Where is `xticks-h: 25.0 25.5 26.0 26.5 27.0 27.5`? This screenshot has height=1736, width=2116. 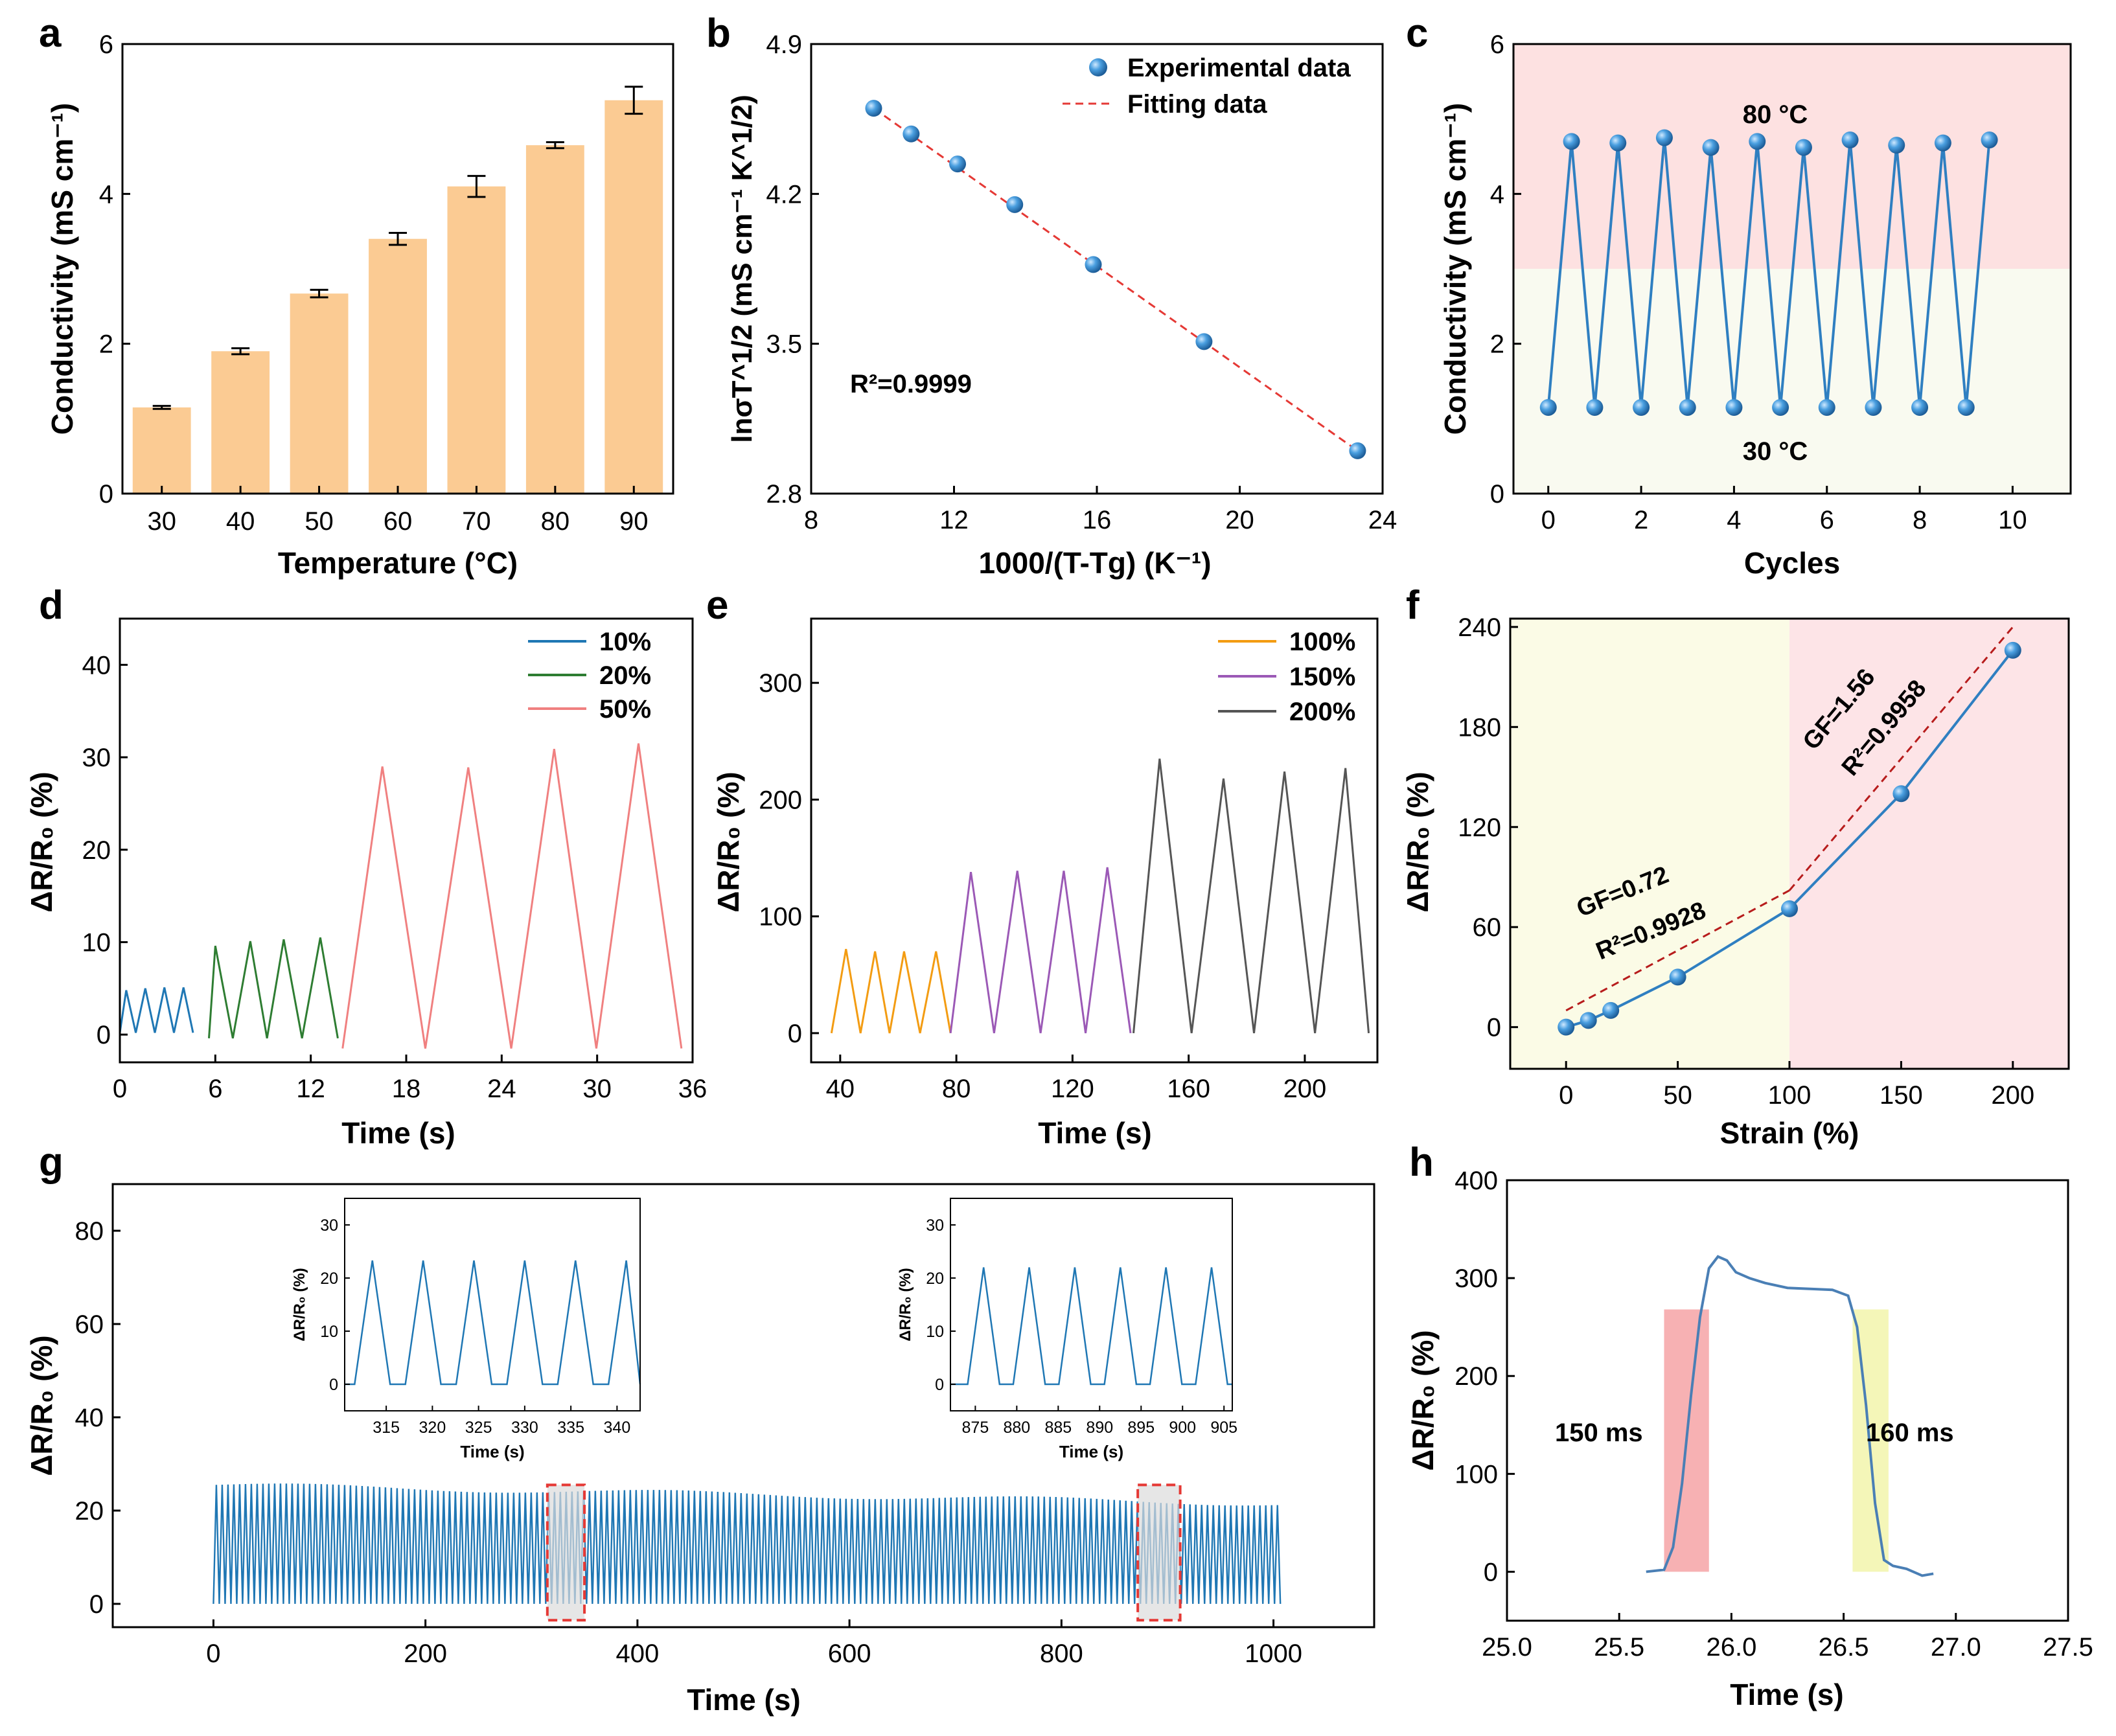
xticks-h: 25.0 25.5 26.0 26.5 27.0 27.5 is located at coordinates (1788, 1638).